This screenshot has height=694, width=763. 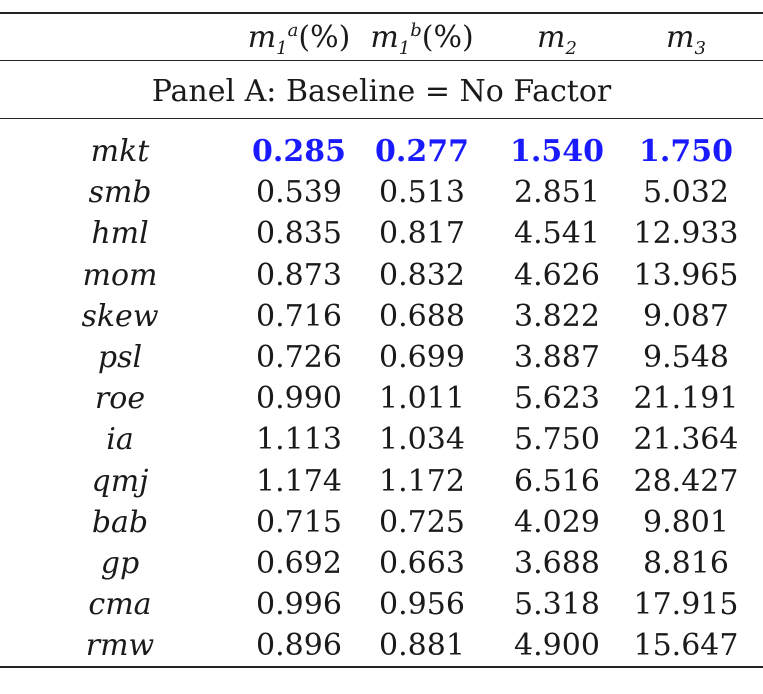 What do you see at coordinates (686, 234) in the screenshot?
I see `cell-m3: 12.933` at bounding box center [686, 234].